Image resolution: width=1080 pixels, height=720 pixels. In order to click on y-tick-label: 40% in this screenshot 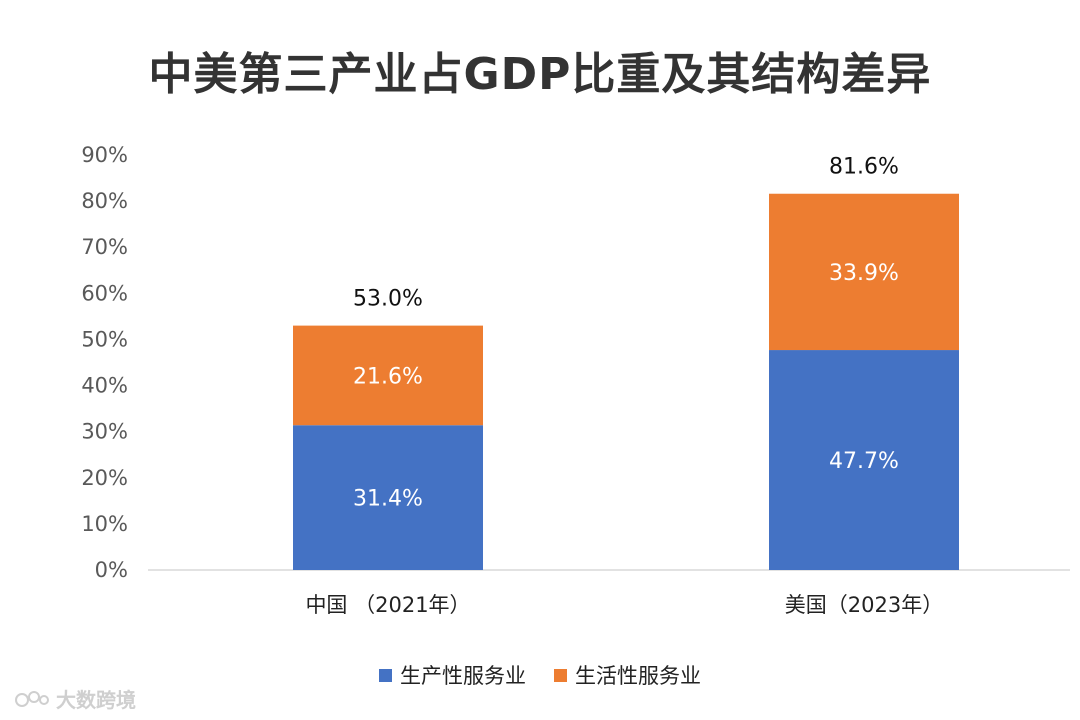, I will do `click(104, 386)`.